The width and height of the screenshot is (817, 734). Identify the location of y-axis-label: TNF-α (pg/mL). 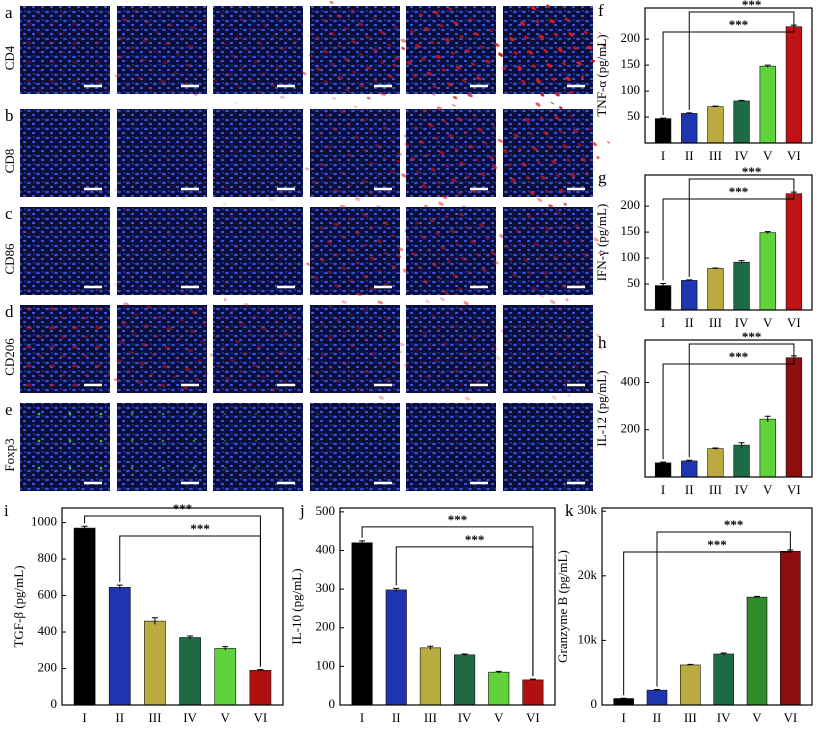
(601, 75).